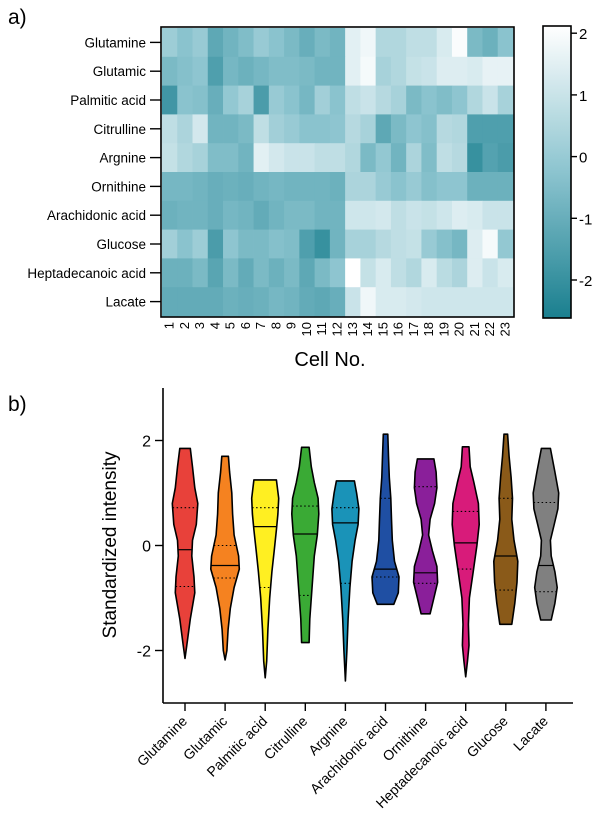  What do you see at coordinates (125, 302) in the screenshot?
I see `heatmap-row-label: Lacate` at bounding box center [125, 302].